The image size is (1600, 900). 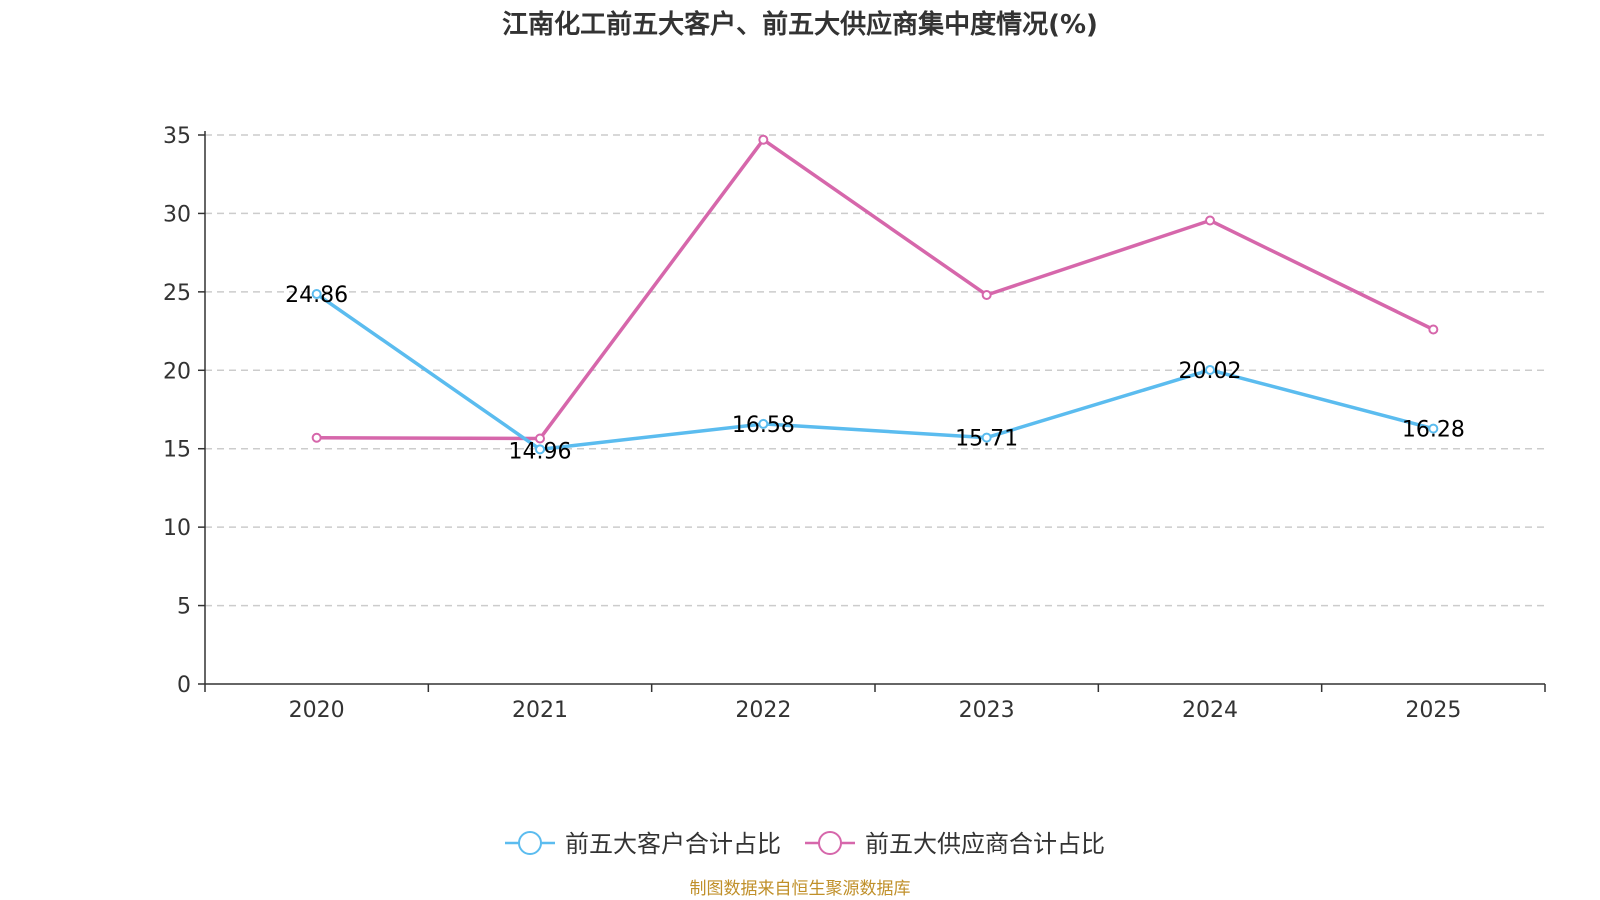 I want to click on data-label: 15.71, so click(x=986, y=439).